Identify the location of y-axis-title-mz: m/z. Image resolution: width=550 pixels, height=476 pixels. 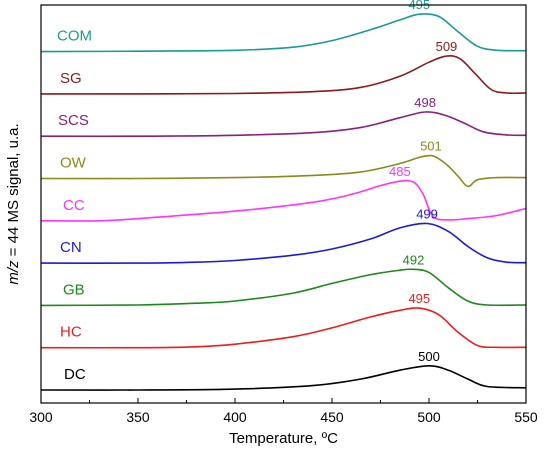
(13, 272).